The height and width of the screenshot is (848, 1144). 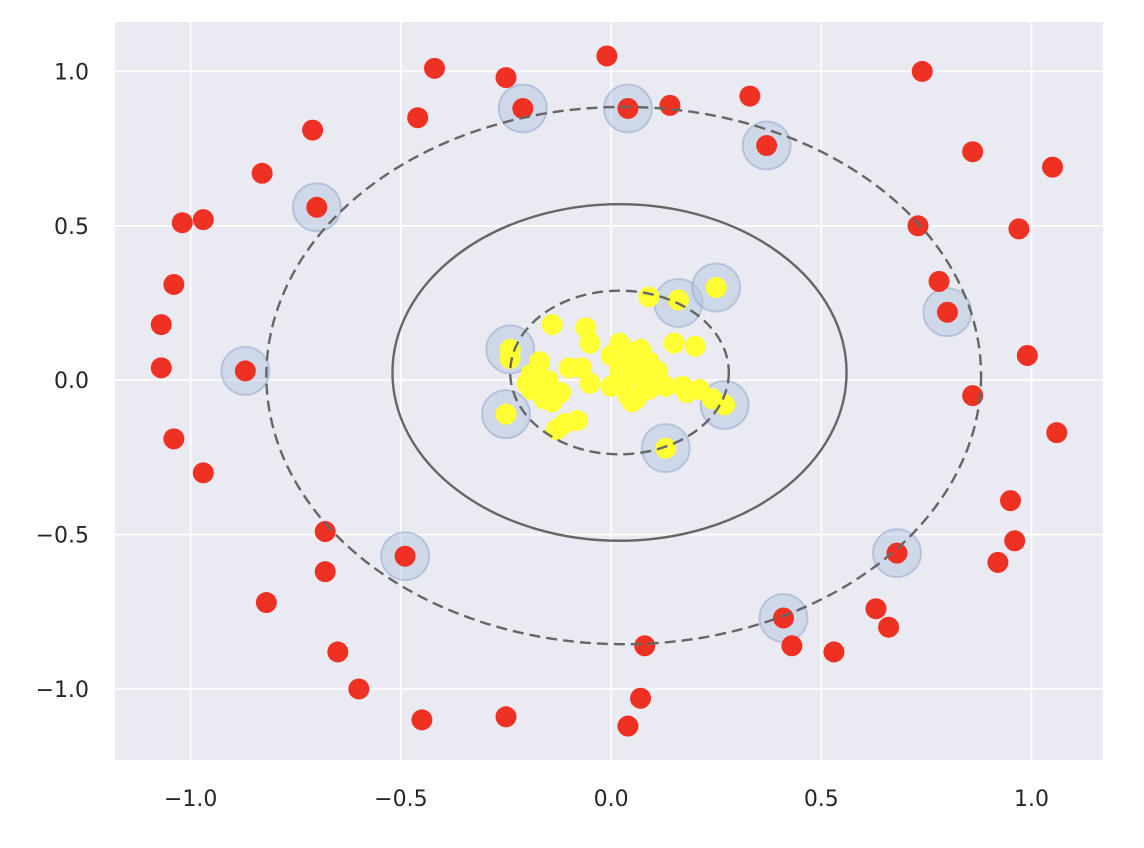 I want to click on y-tick-label: 1.0, so click(x=71, y=72).